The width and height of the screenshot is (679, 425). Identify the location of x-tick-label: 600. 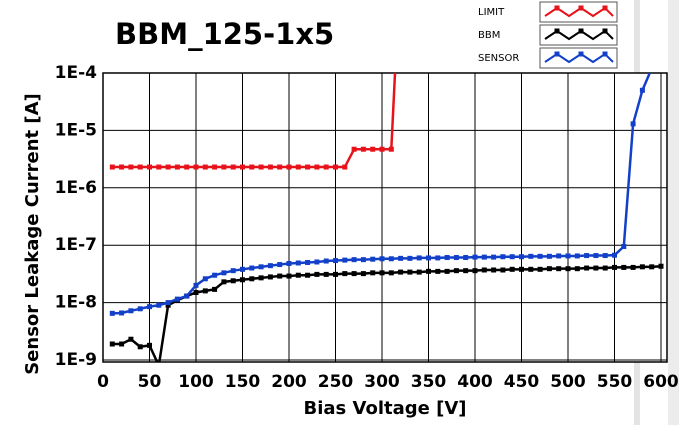
(661, 382).